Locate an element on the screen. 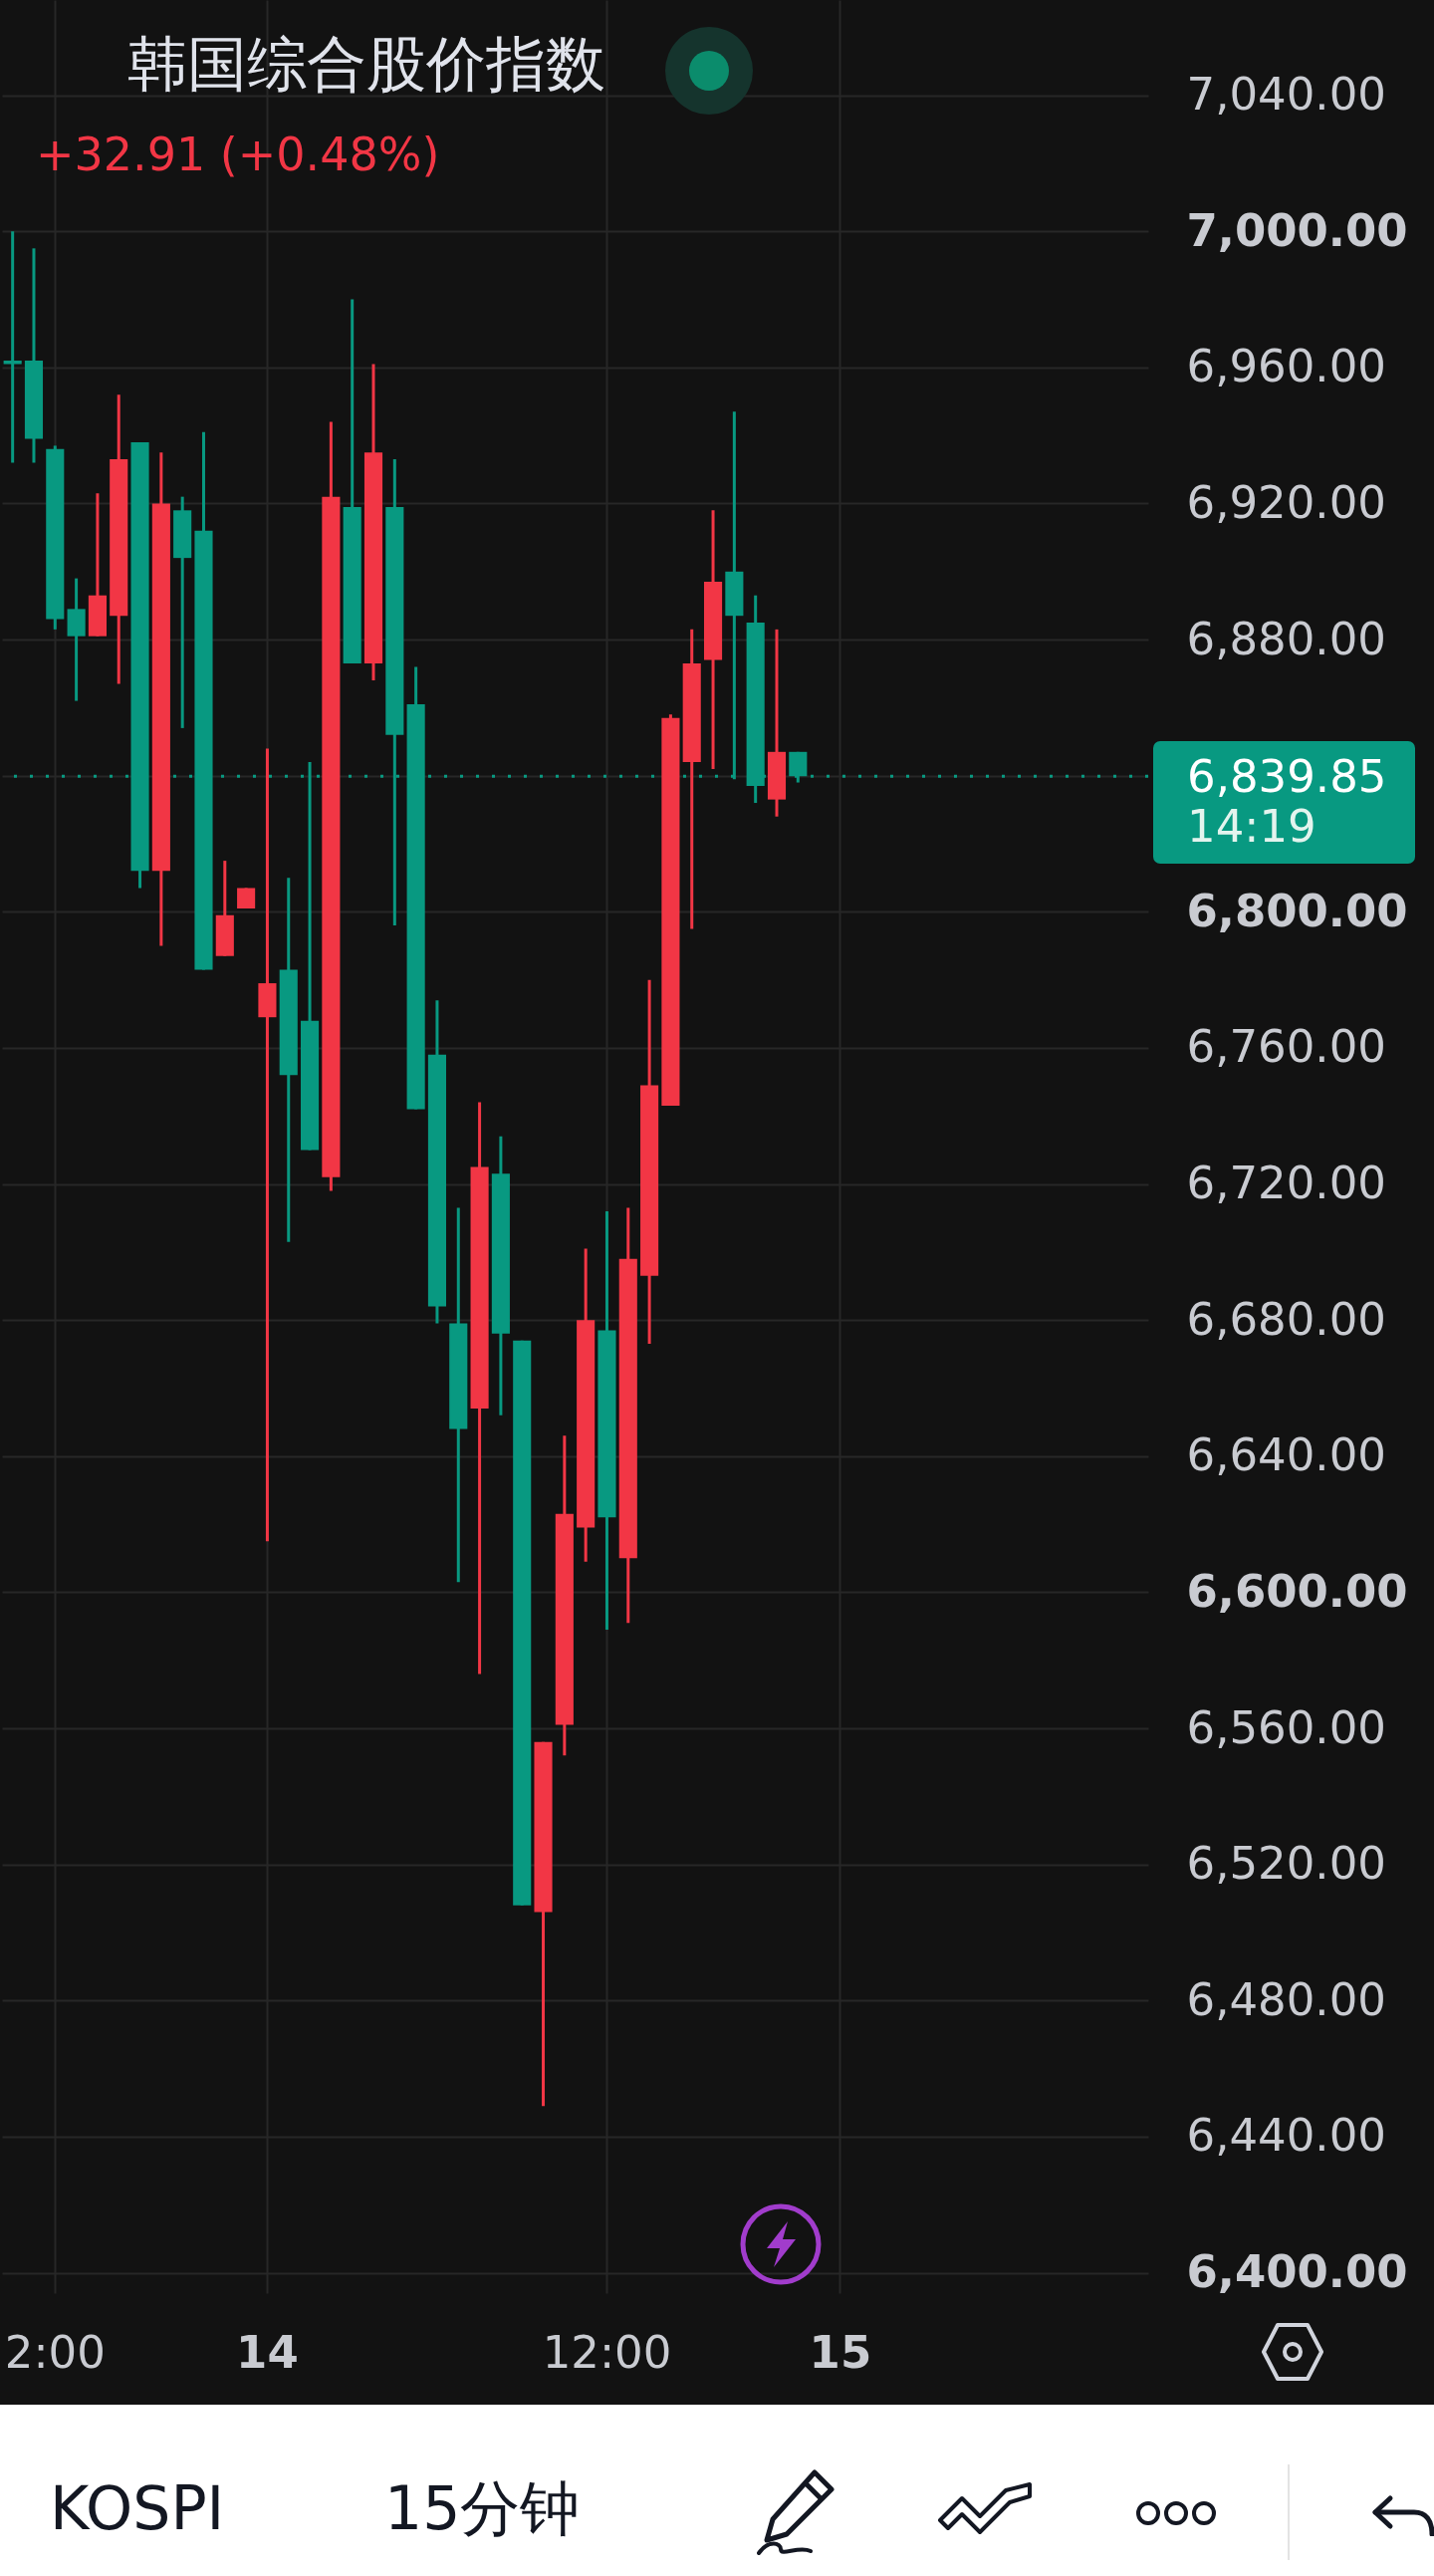 This screenshot has width=1434, height=2576. x-tick-label: 12:00 is located at coordinates (607, 2352).